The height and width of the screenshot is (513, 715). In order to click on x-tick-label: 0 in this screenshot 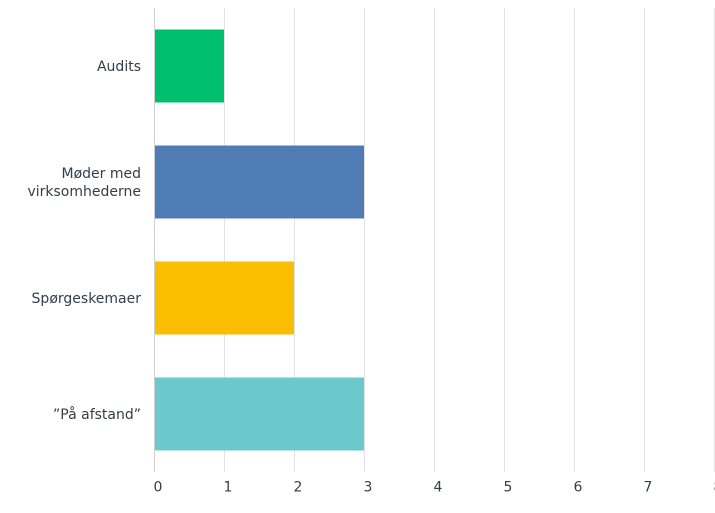, I will do `click(158, 488)`.